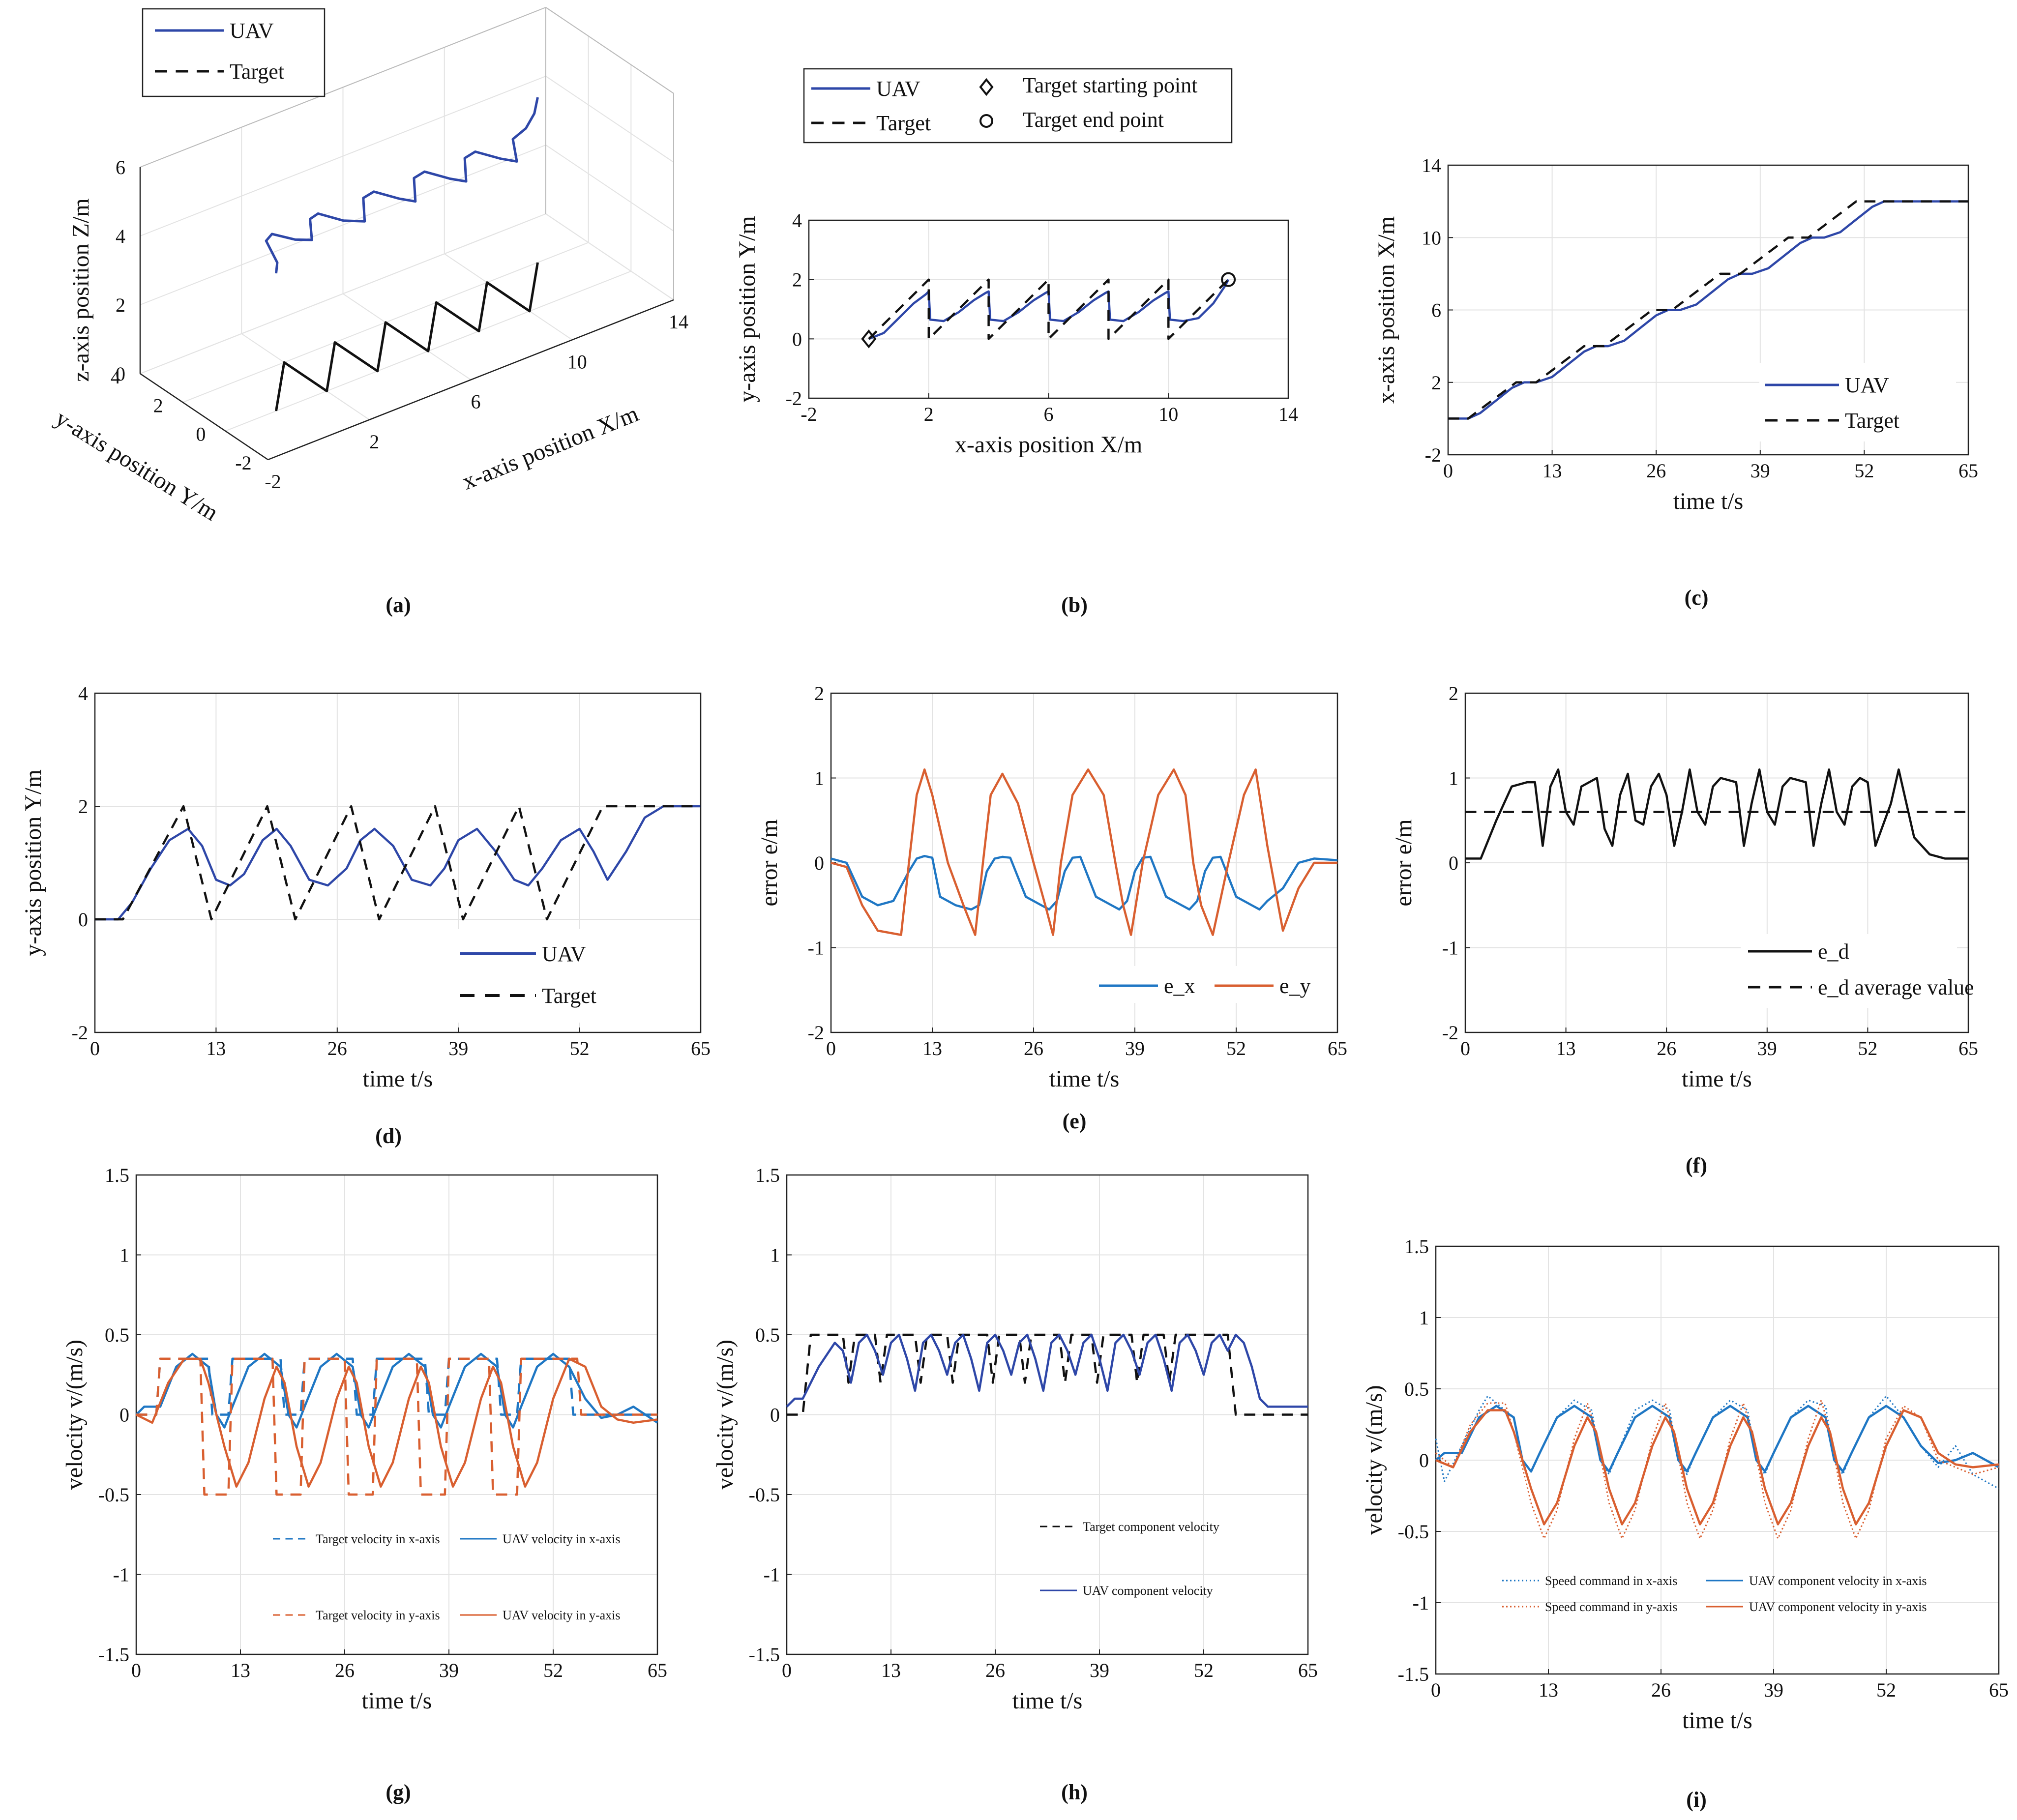  I want to click on legend-label: Speed command in y-axis, so click(1611, 1607).